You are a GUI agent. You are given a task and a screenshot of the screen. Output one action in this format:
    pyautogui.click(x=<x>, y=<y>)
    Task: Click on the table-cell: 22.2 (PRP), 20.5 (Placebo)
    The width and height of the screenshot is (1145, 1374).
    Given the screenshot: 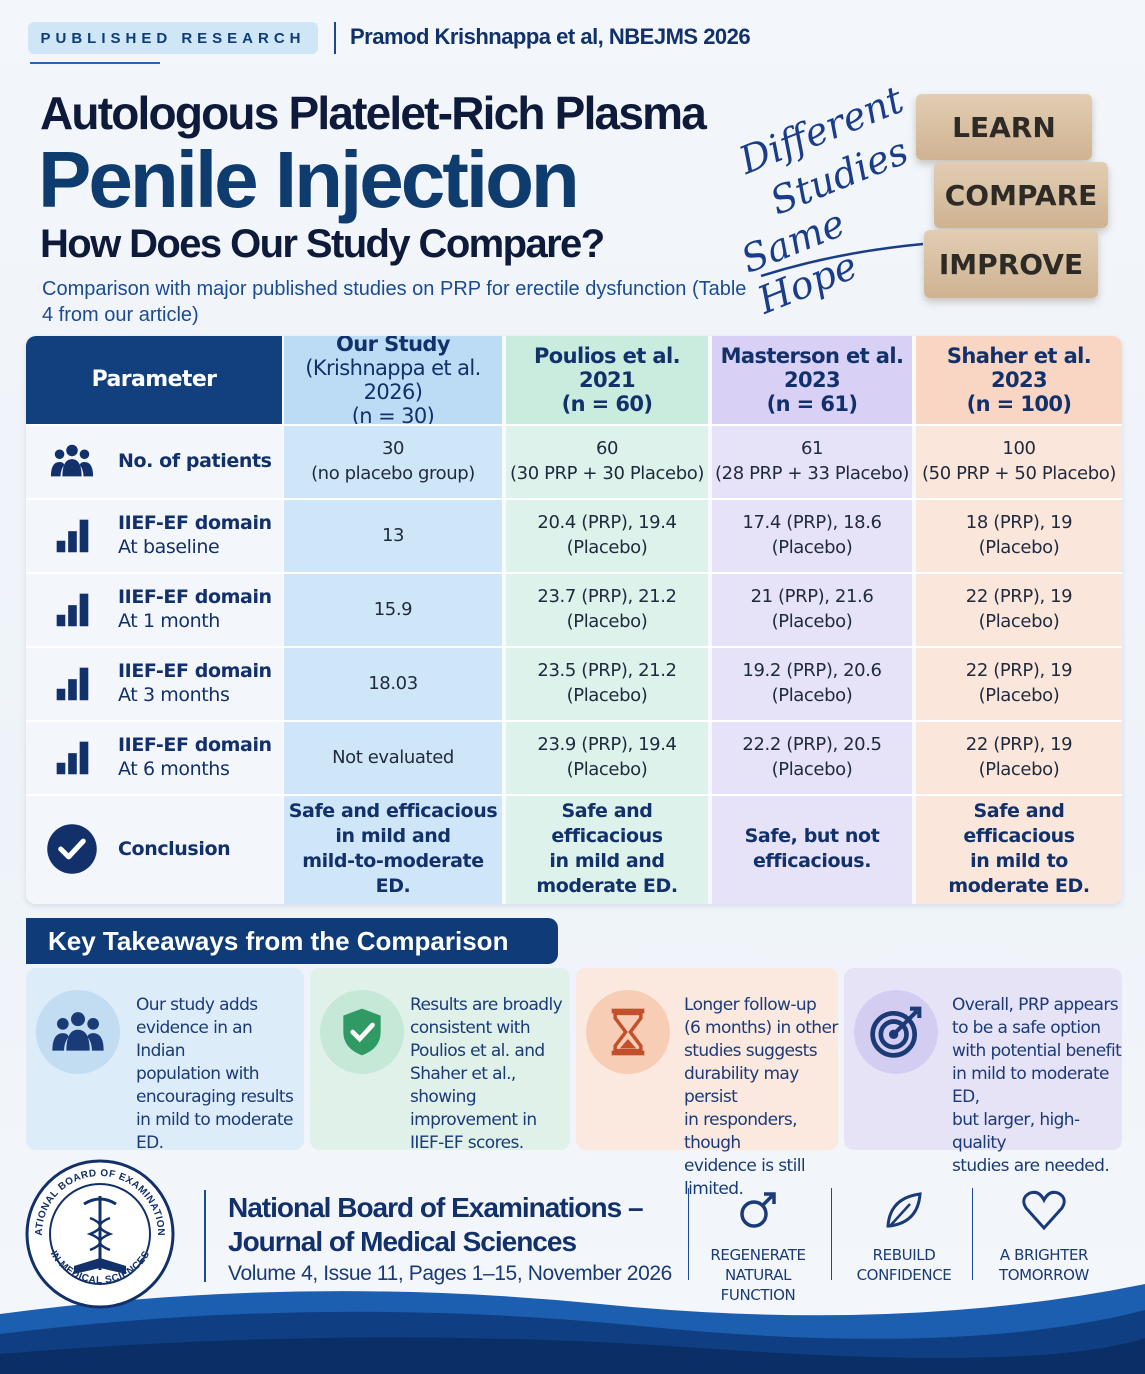 What is the action you would take?
    pyautogui.click(x=812, y=757)
    